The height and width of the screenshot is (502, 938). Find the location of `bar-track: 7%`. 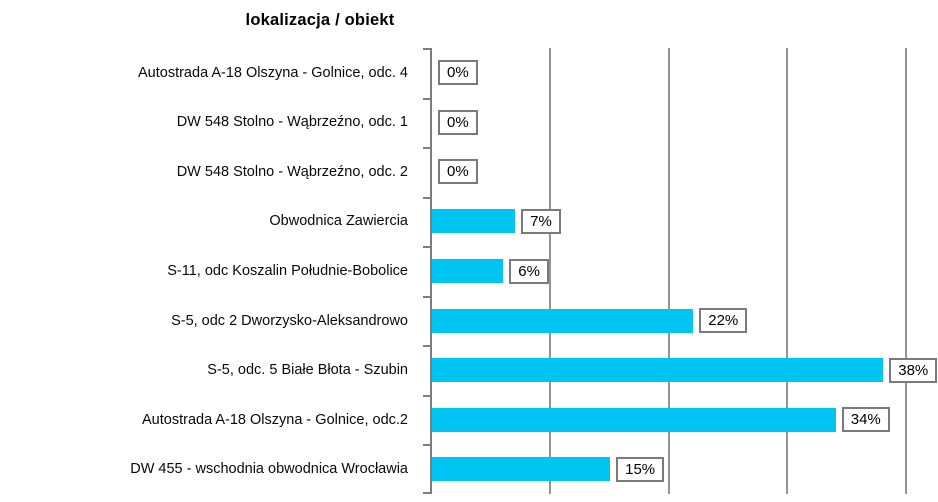

bar-track: 7% is located at coordinates (685, 222).